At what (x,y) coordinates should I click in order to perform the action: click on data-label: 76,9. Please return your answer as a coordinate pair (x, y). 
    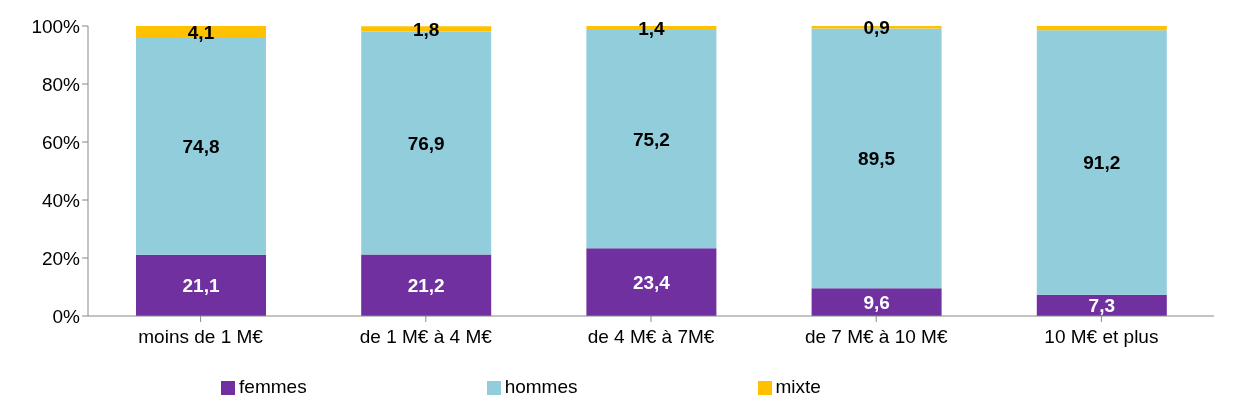
    Looking at the image, I should click on (426, 143).